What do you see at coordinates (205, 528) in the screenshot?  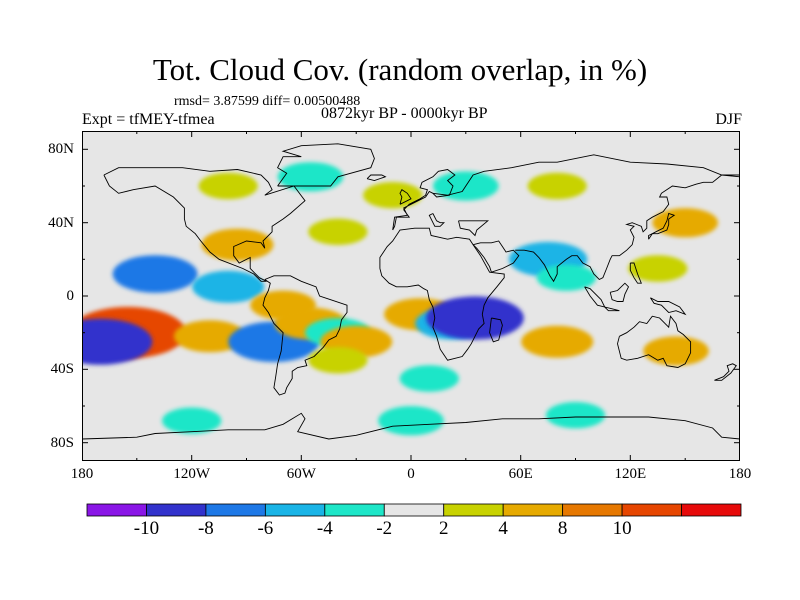 I see `colorbar-label: -8` at bounding box center [205, 528].